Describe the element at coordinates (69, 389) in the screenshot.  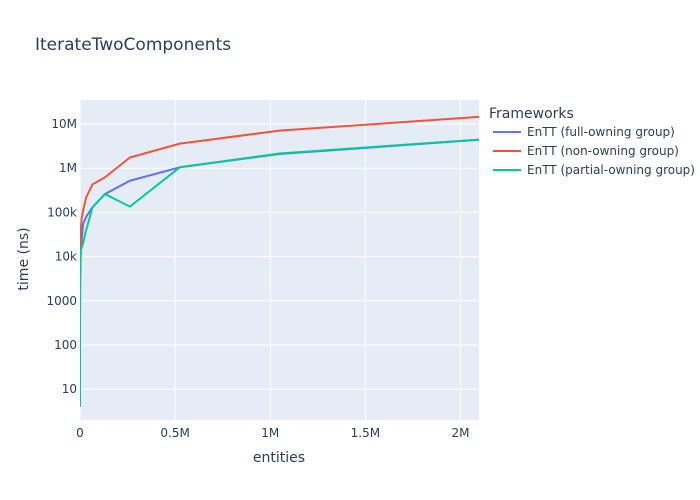
I see `y-tick-label: 10` at that location.